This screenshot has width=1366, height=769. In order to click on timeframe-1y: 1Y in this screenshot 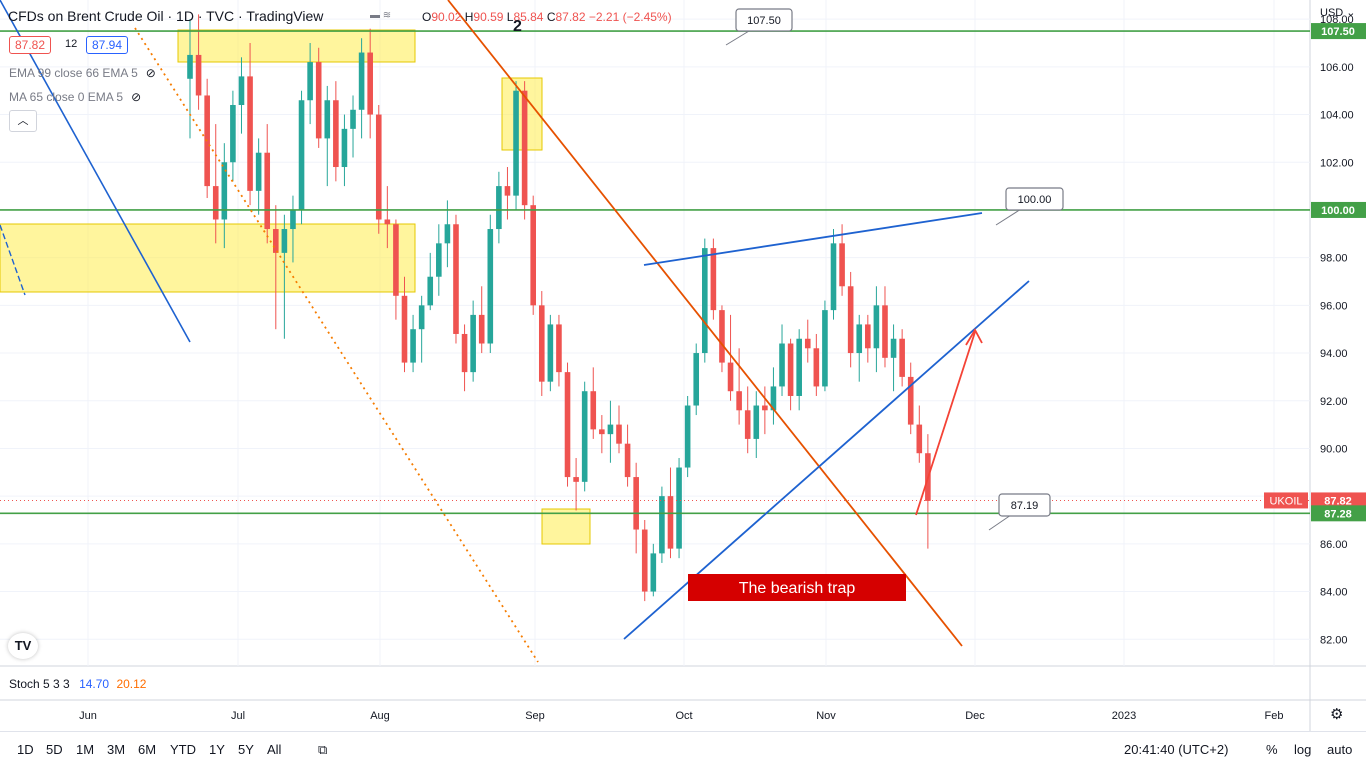, I will do `click(217, 749)`.